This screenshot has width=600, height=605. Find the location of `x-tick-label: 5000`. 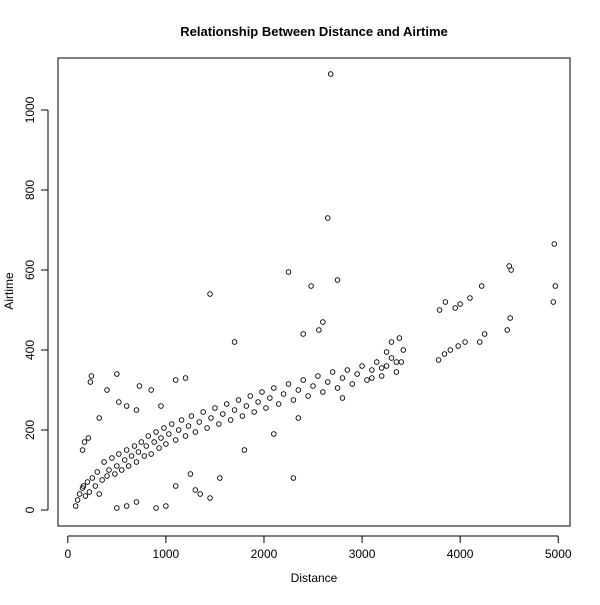

x-tick-label: 5000 is located at coordinates (558, 554).